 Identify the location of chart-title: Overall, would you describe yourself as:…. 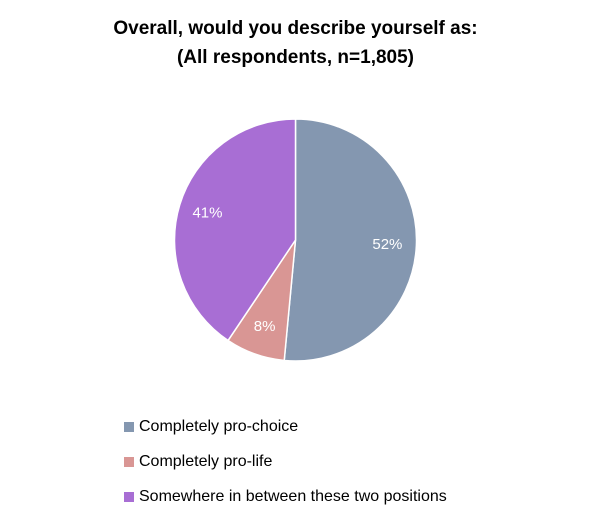
(295, 43).